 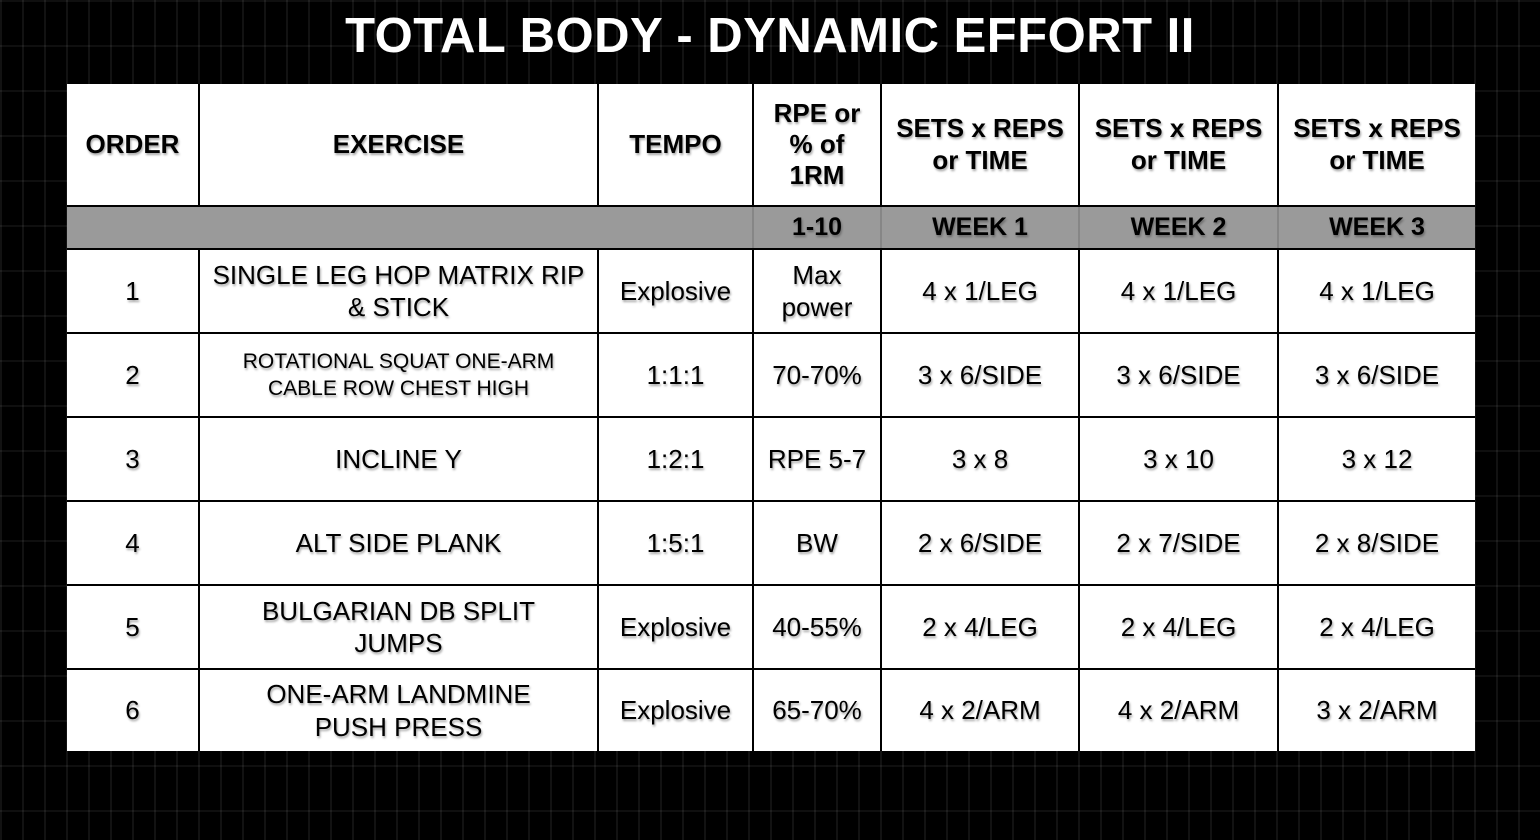 I want to click on column-header-rpe: RPE or % of 1RM, so click(x=817, y=144).